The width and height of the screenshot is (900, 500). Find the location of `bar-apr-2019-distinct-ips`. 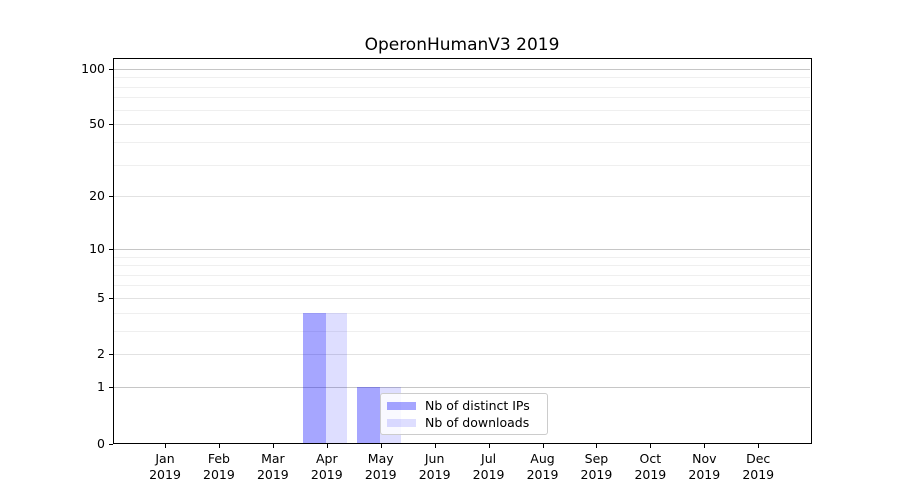

bar-apr-2019-distinct-ips is located at coordinates (315, 377).